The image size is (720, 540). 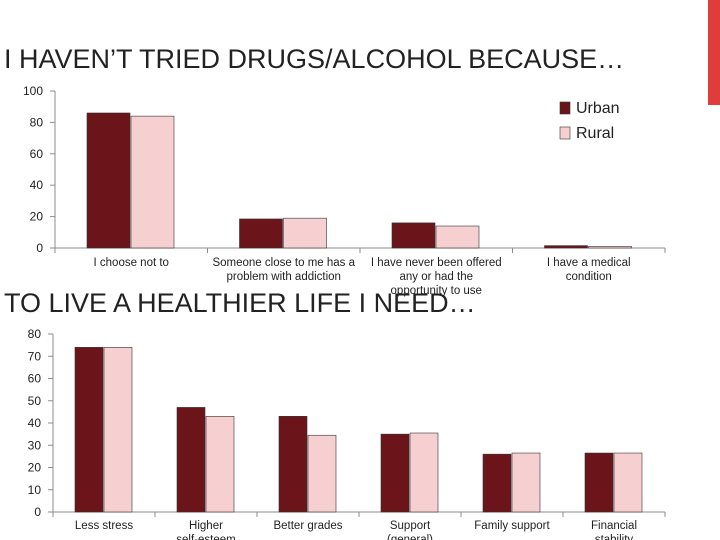 I want to click on x-category-label: Financial, so click(x=614, y=526).